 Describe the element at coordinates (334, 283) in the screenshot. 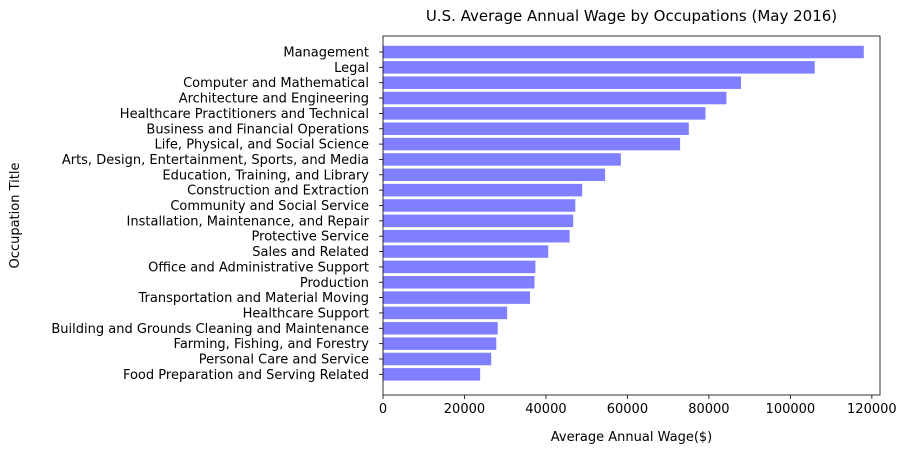

I see `category-label-16: Production` at that location.